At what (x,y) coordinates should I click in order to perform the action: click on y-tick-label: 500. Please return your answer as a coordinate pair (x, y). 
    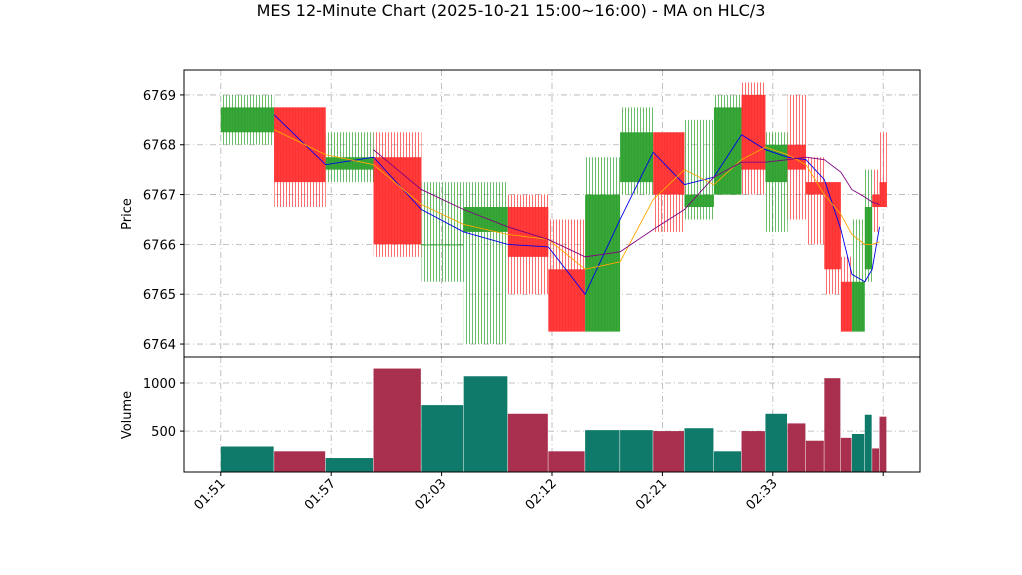
    Looking at the image, I should click on (163, 432).